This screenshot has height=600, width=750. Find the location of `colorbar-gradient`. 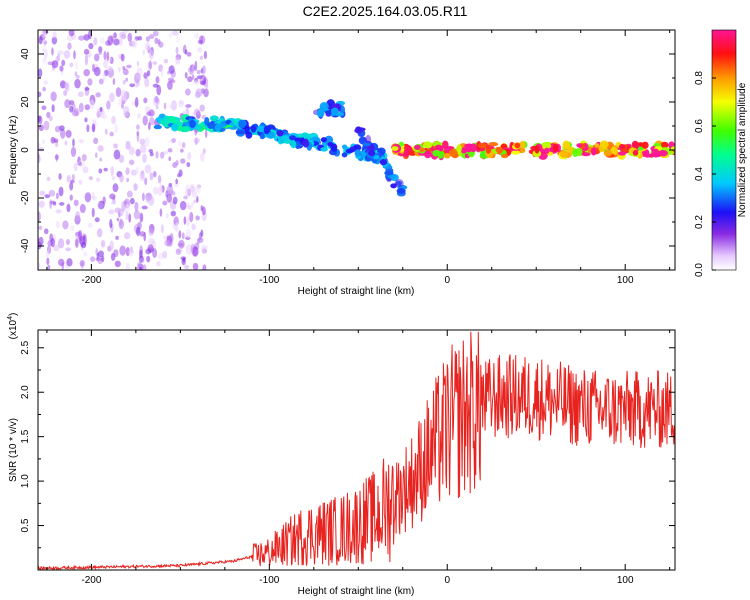

colorbar-gradient is located at coordinates (724, 150).